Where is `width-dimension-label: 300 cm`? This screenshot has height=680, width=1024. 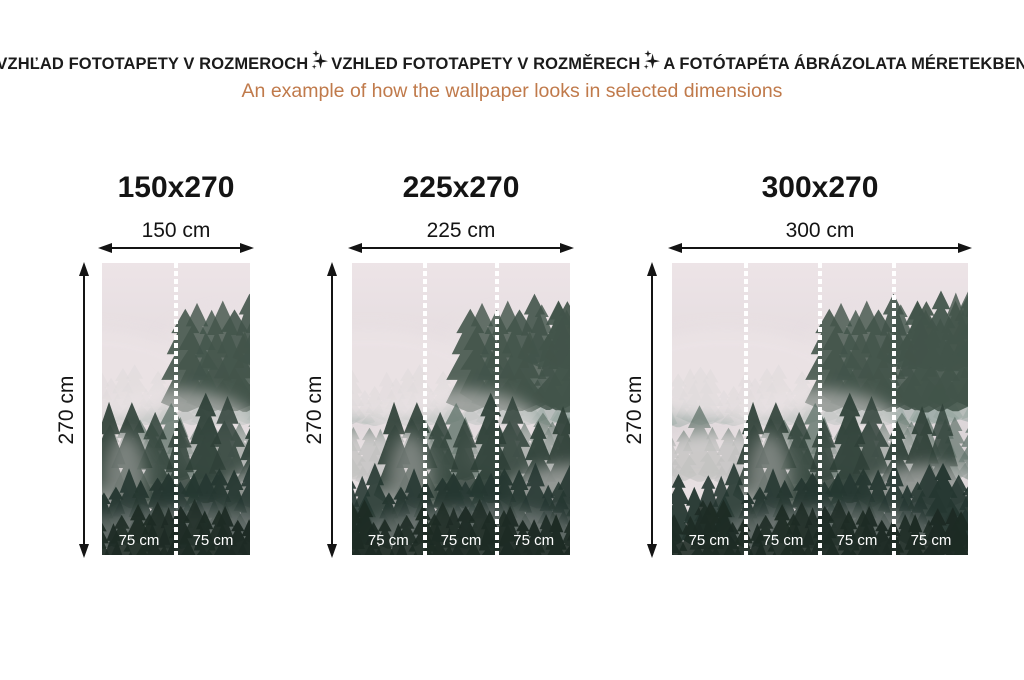 width-dimension-label: 300 cm is located at coordinates (820, 230).